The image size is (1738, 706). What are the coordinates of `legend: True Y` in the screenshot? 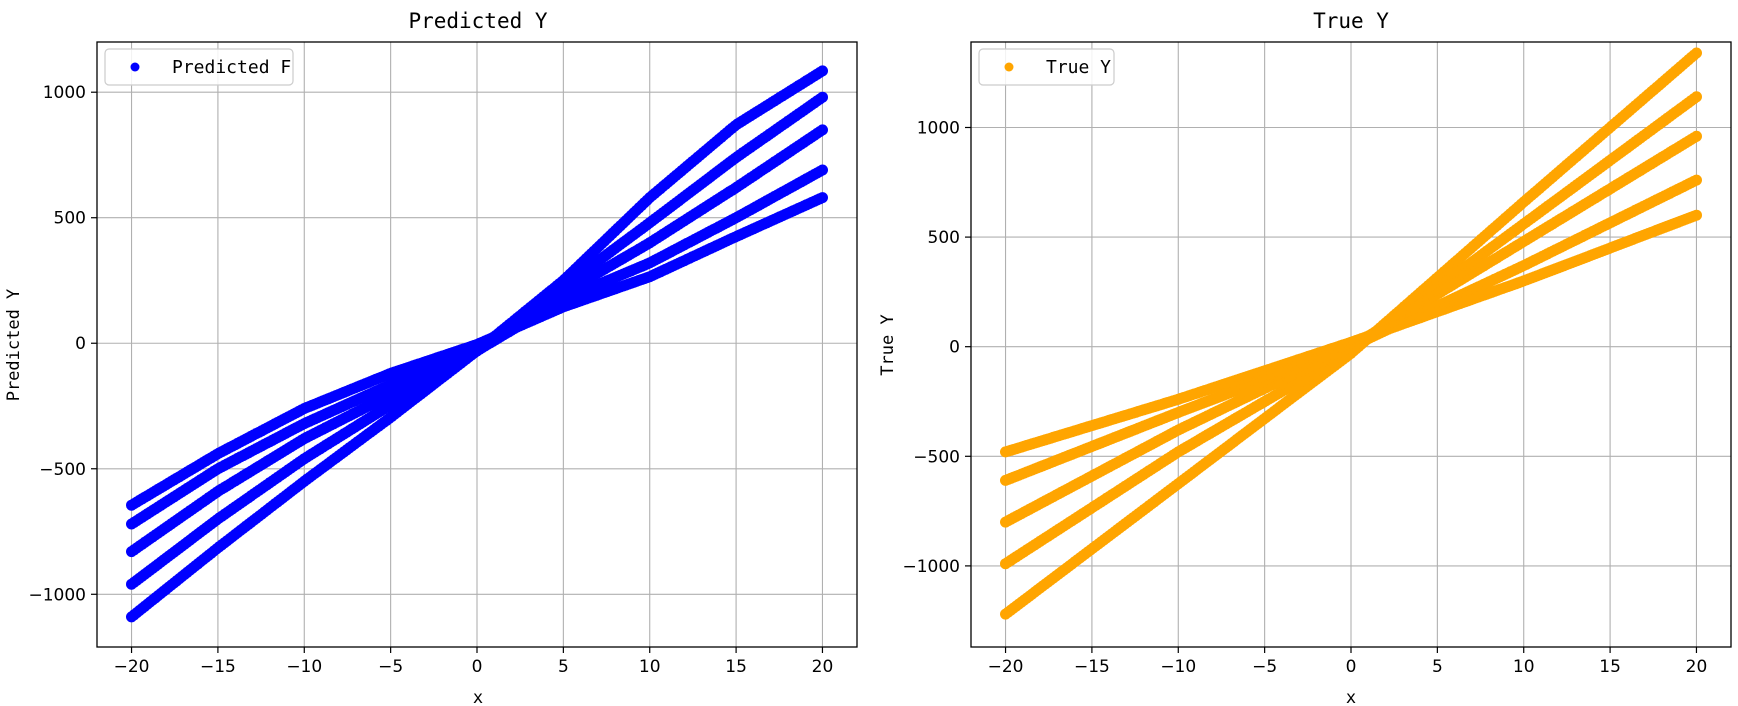 It's located at (1046, 67).